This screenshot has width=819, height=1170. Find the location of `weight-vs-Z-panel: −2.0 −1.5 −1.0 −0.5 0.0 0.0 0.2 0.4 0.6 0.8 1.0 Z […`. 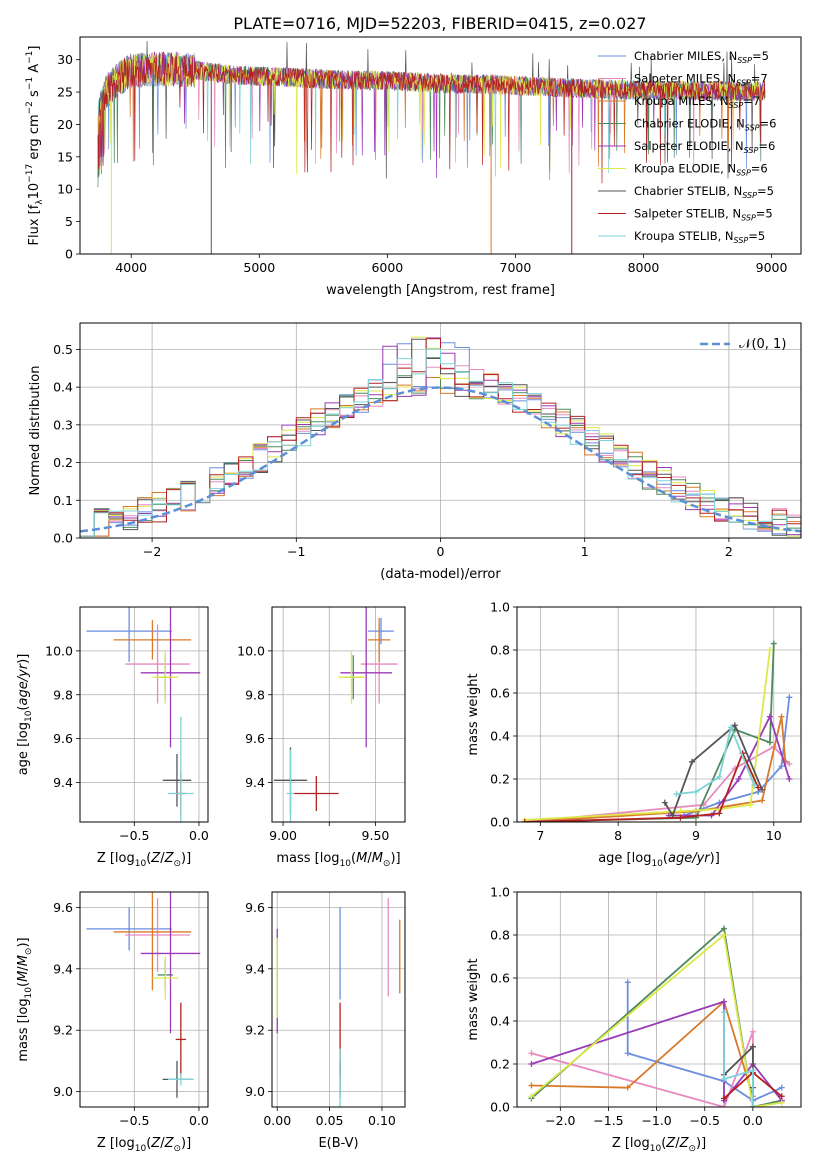

weight-vs-Z-panel: −2.0 −1.5 −1.0 −0.5 0.0 0.0 0.2 0.4 0.6 0.8 1.0 Z [… is located at coordinates (634, 1019).